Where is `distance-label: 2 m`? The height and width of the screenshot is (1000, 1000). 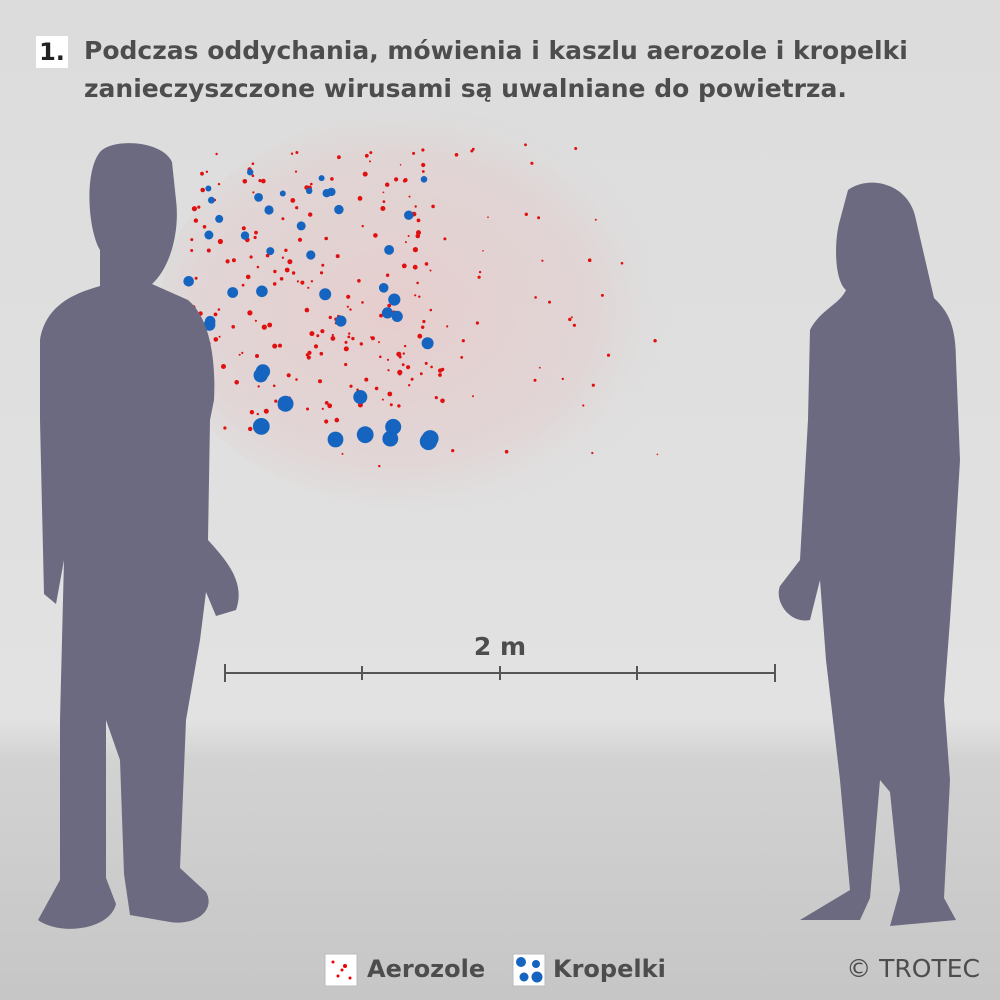 distance-label: 2 m is located at coordinates (500, 646).